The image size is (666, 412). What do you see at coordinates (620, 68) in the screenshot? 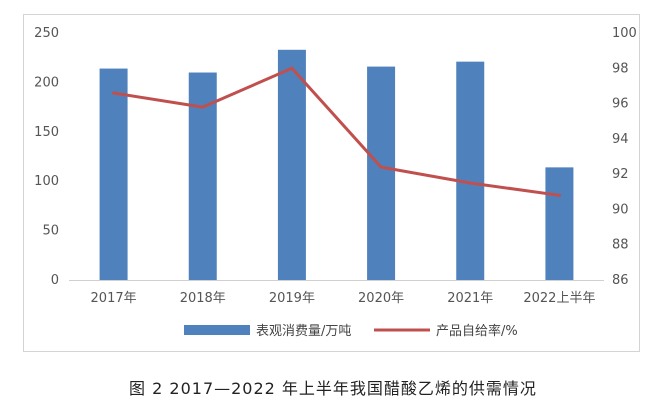
I see `y-right-tick-label: 98` at bounding box center [620, 68].